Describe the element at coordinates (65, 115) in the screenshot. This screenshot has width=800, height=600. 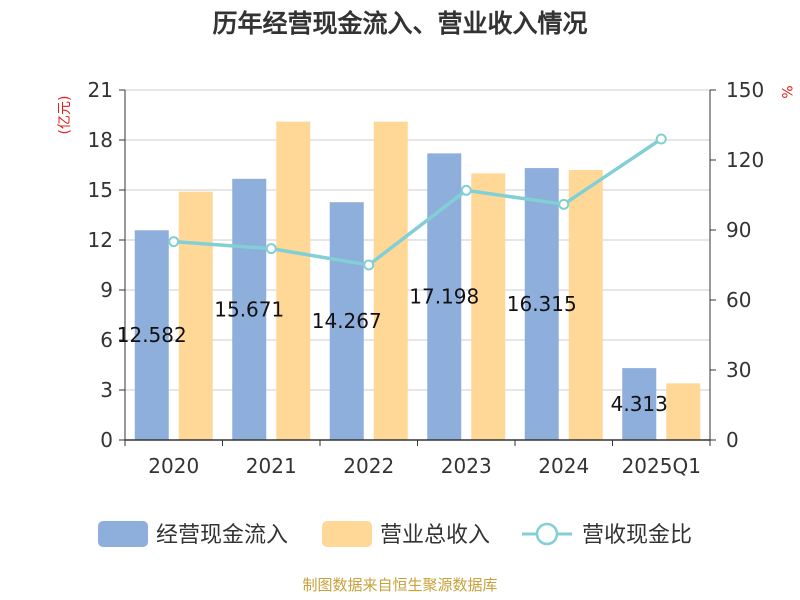
I see `left-axis-unit: (亿元)` at that location.